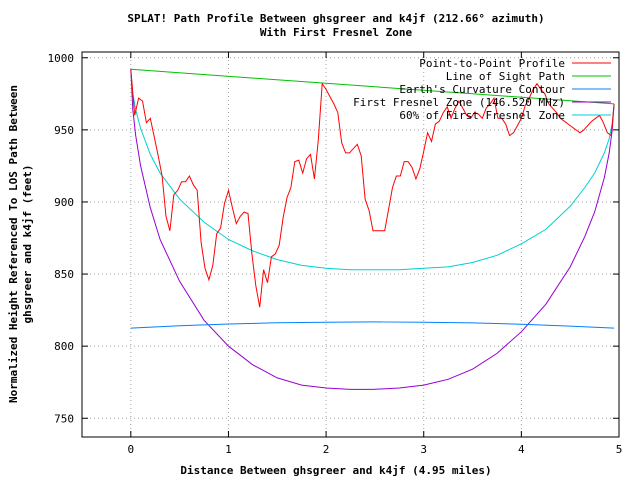 Image resolution: width=640 pixels, height=480 pixels. Describe the element at coordinates (336, 32) in the screenshot. I see `chart-subtitle: With First Fresnel Zone` at that location.